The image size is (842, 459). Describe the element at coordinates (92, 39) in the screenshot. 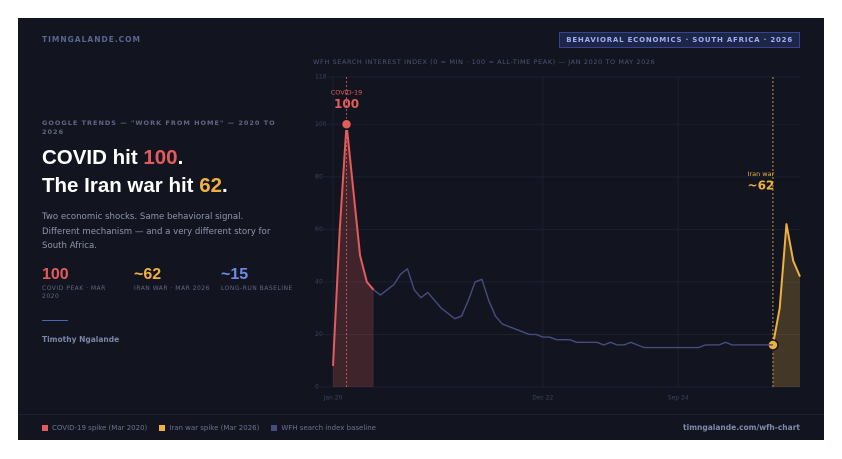

I see `brand: TIMNGALANDE.COM` at that location.